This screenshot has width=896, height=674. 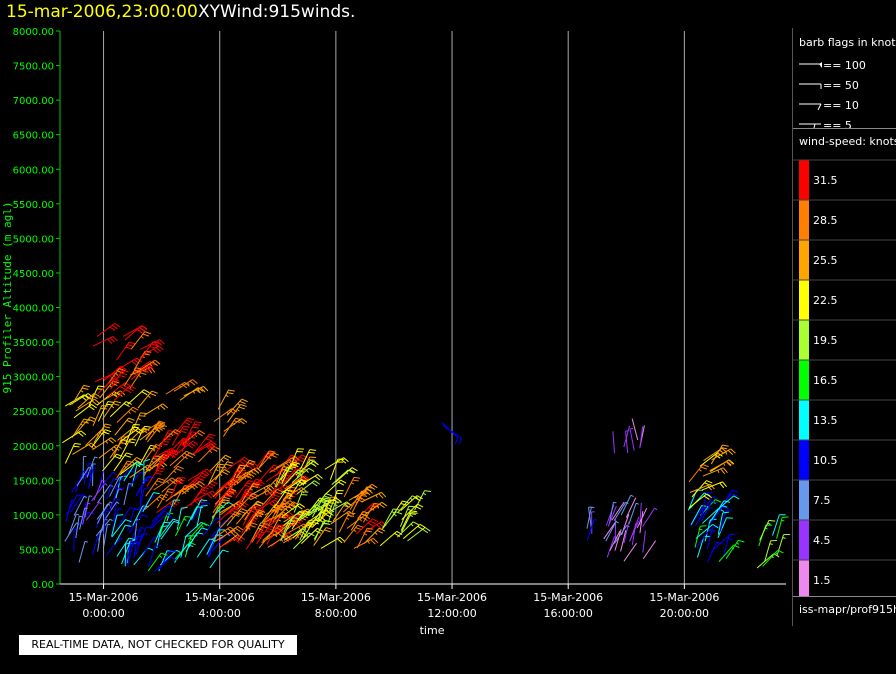 What do you see at coordinates (33, 170) in the screenshot?
I see `y-tick-label: 6000.00` at bounding box center [33, 170].